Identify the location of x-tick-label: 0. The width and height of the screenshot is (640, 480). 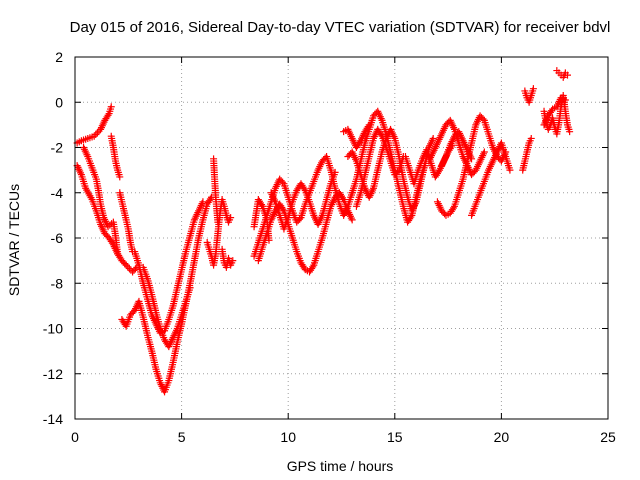
(75, 437).